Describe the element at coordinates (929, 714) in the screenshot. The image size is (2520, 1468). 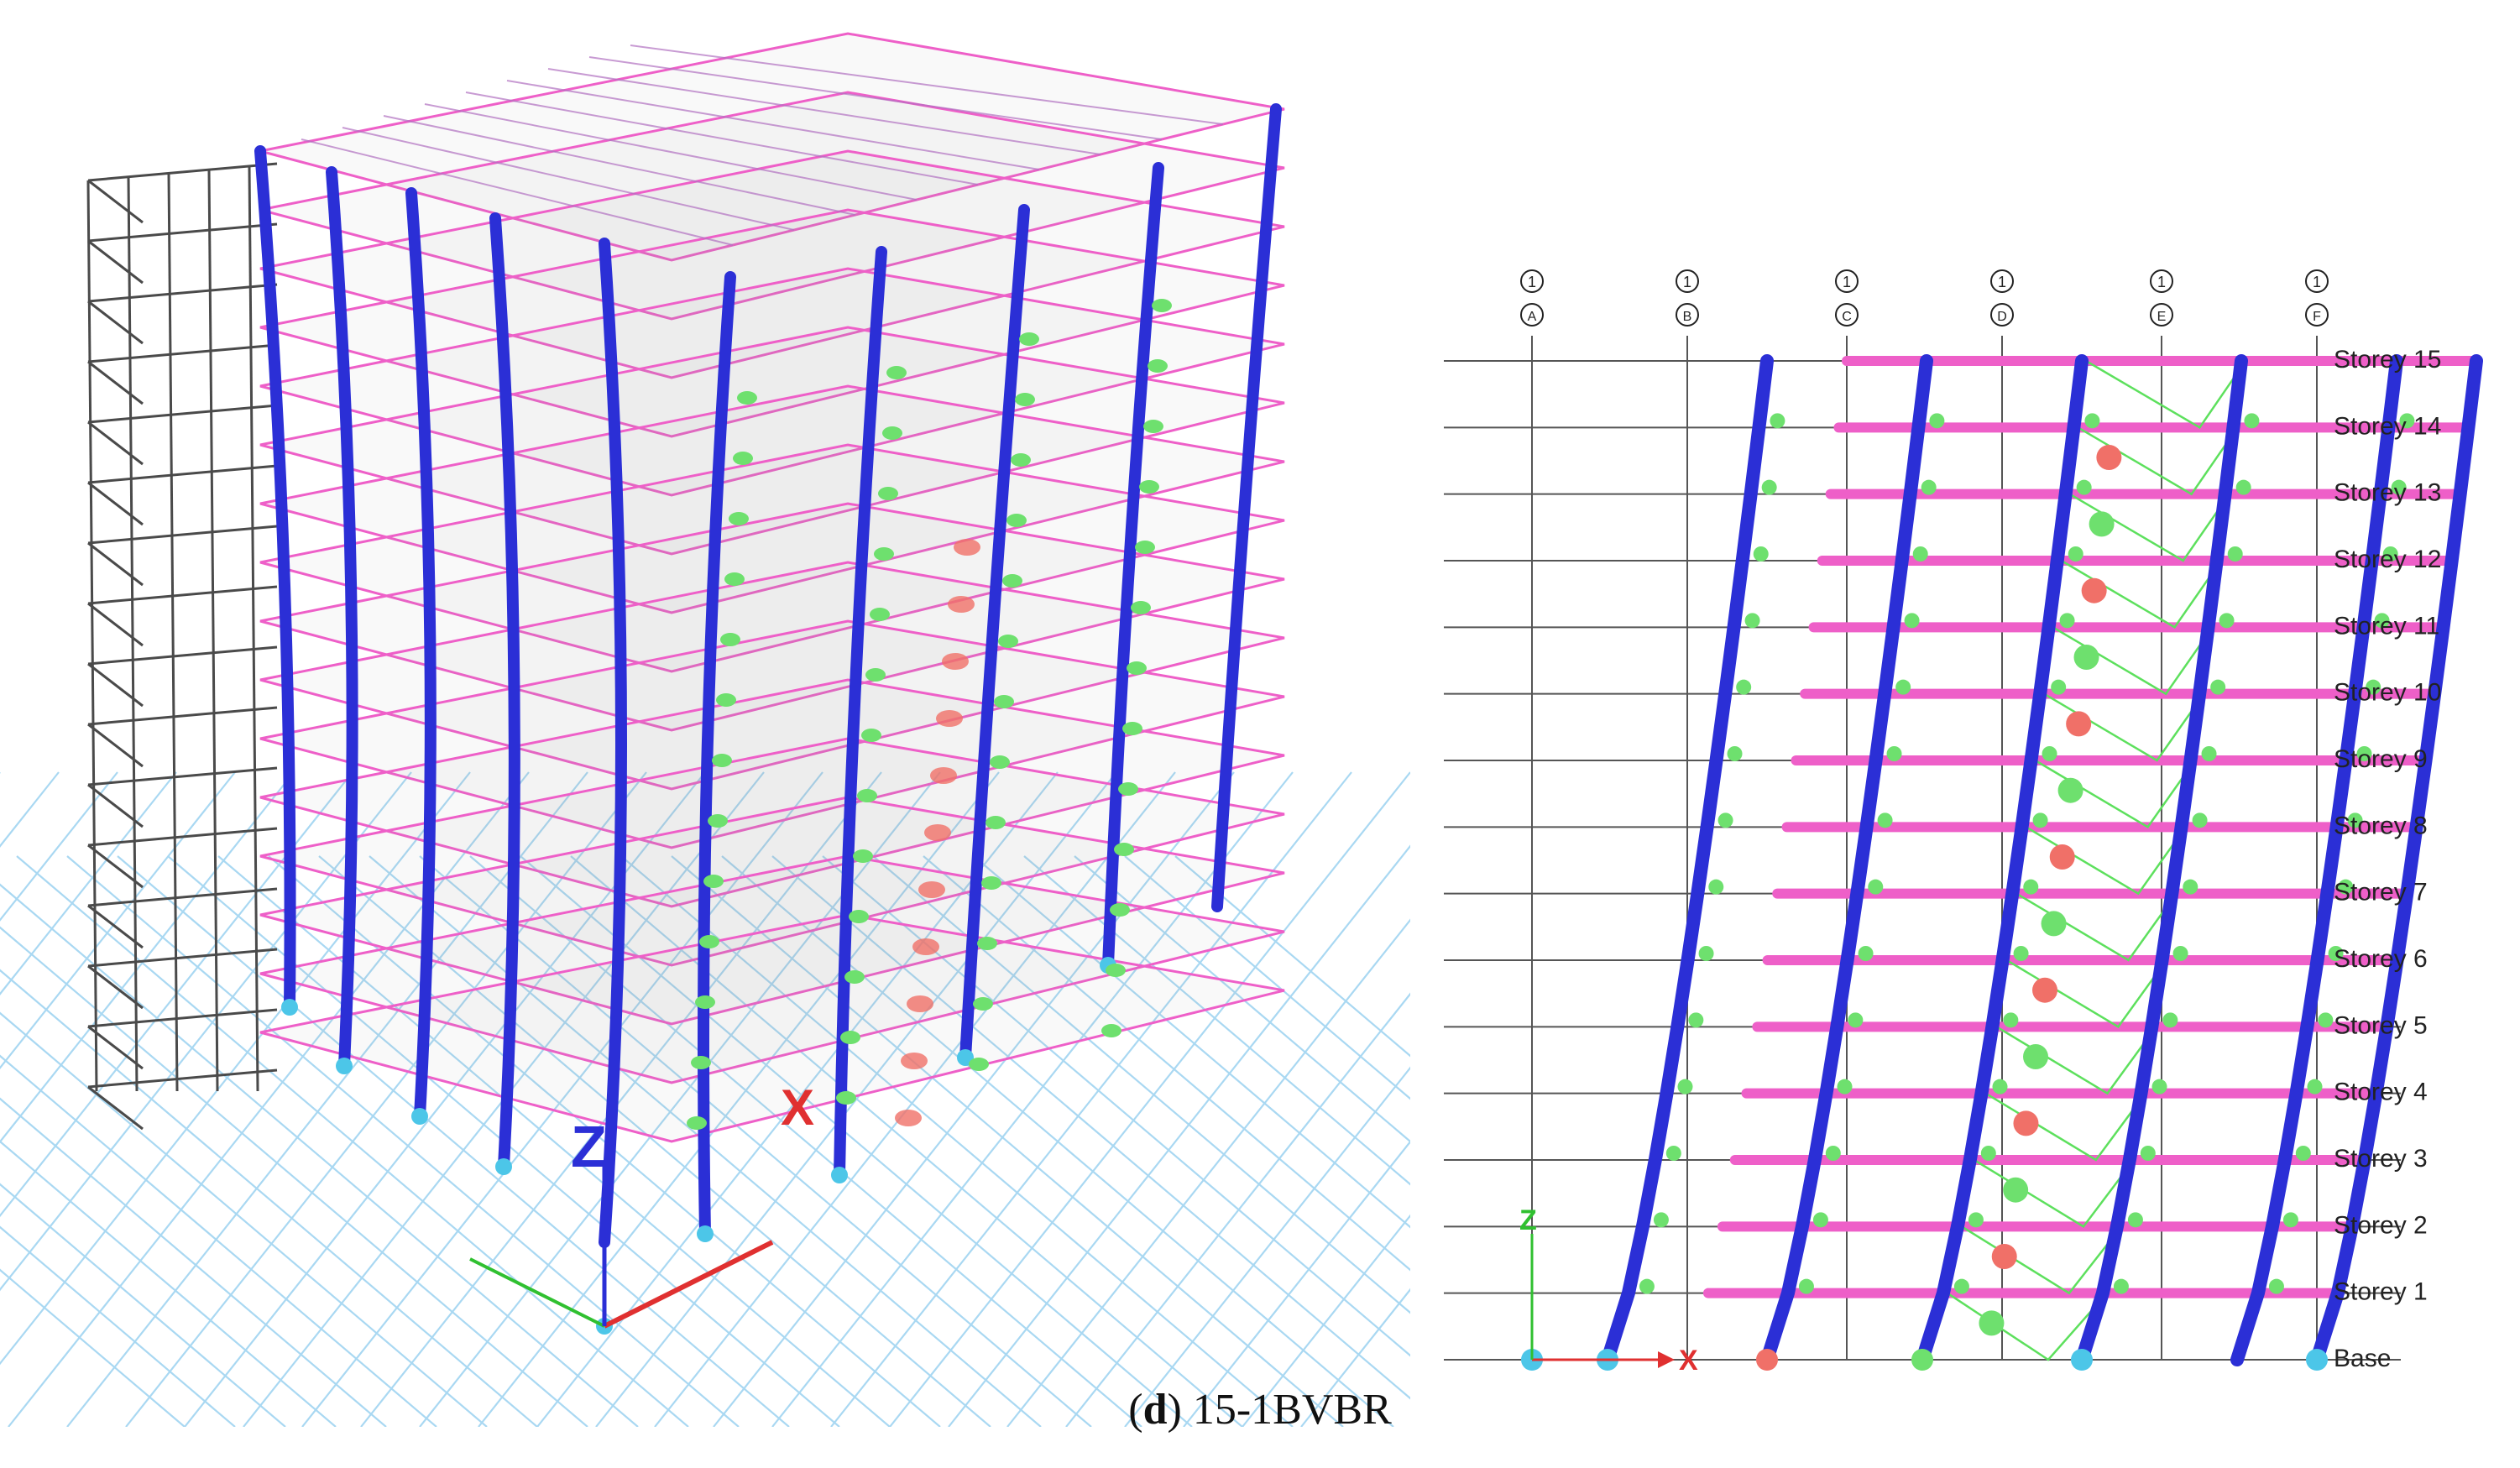
I see `3d-hinges` at that location.